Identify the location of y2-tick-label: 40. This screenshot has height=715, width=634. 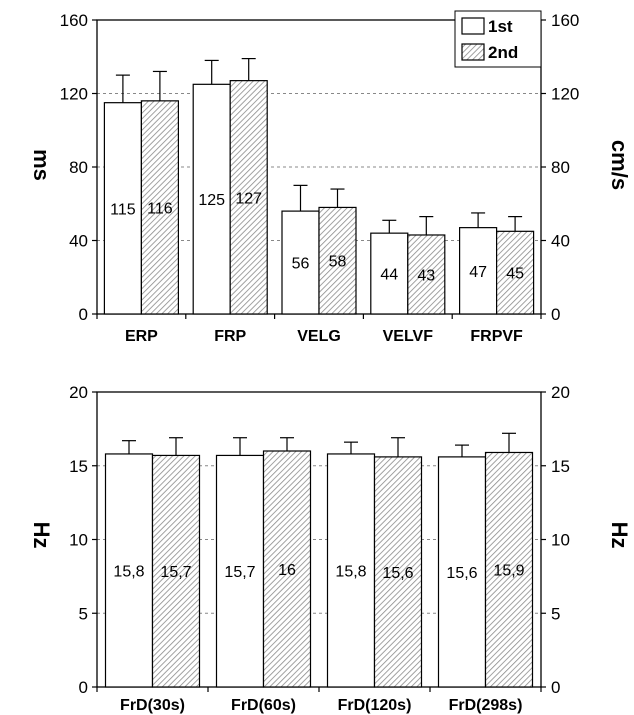
(560, 241).